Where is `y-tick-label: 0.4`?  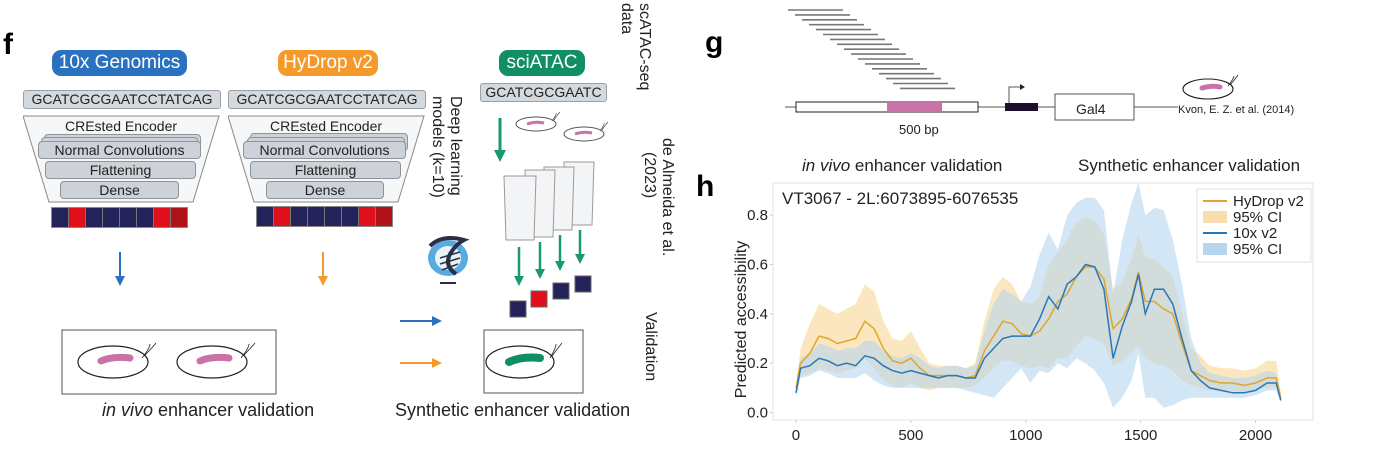 y-tick-label: 0.4 is located at coordinates (757, 314).